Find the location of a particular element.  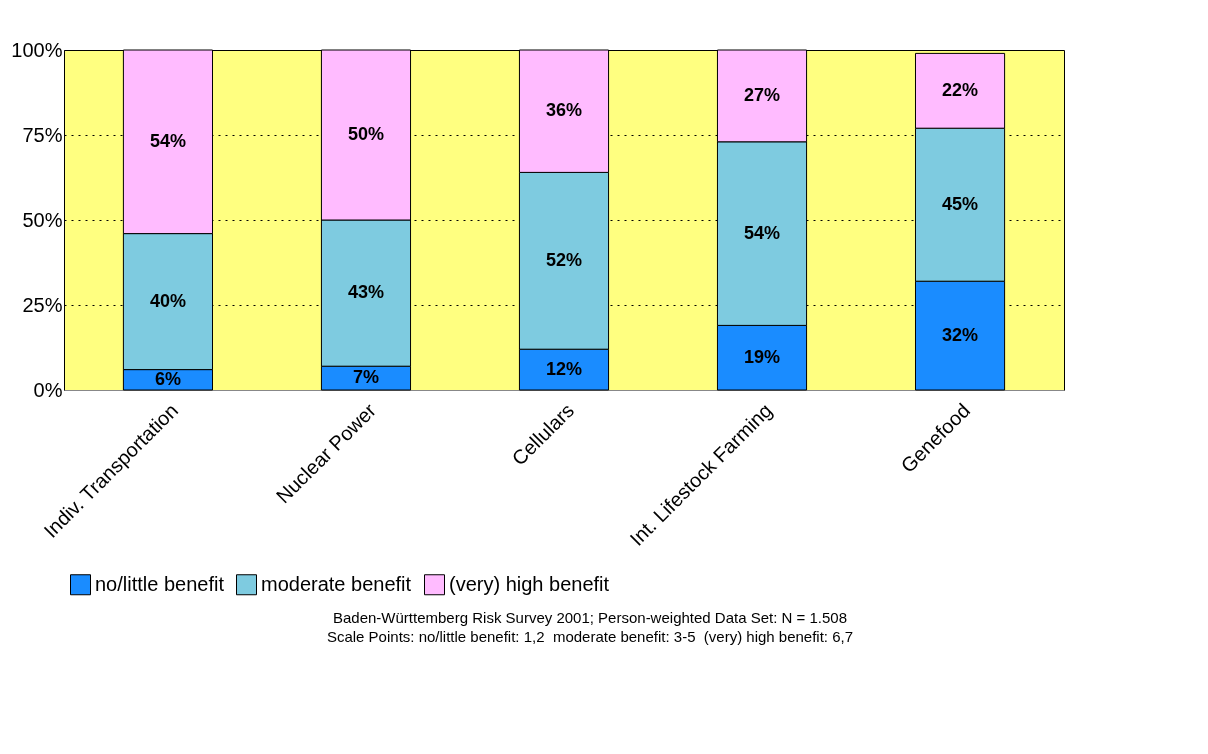

data-label: 52% is located at coordinates (564, 259).